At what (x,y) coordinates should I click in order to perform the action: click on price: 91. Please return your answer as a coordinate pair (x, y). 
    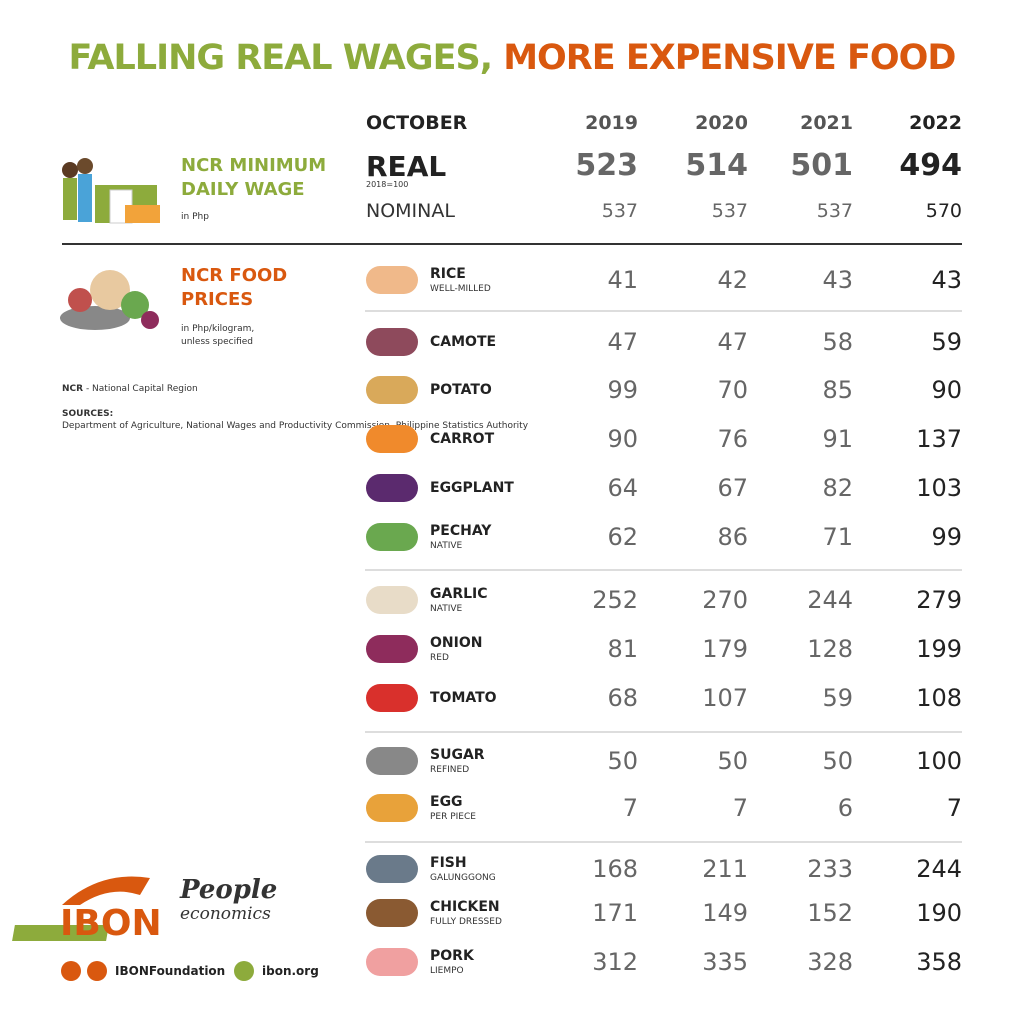
    Looking at the image, I should click on (837, 439).